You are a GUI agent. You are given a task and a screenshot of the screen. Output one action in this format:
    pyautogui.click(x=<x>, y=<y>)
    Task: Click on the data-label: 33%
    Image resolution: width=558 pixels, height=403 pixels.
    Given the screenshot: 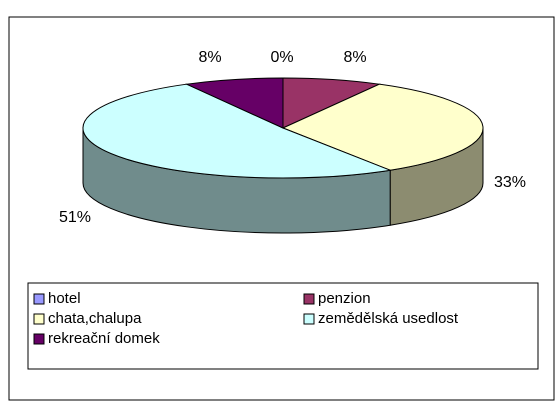 What is the action you would take?
    pyautogui.click(x=510, y=182)
    